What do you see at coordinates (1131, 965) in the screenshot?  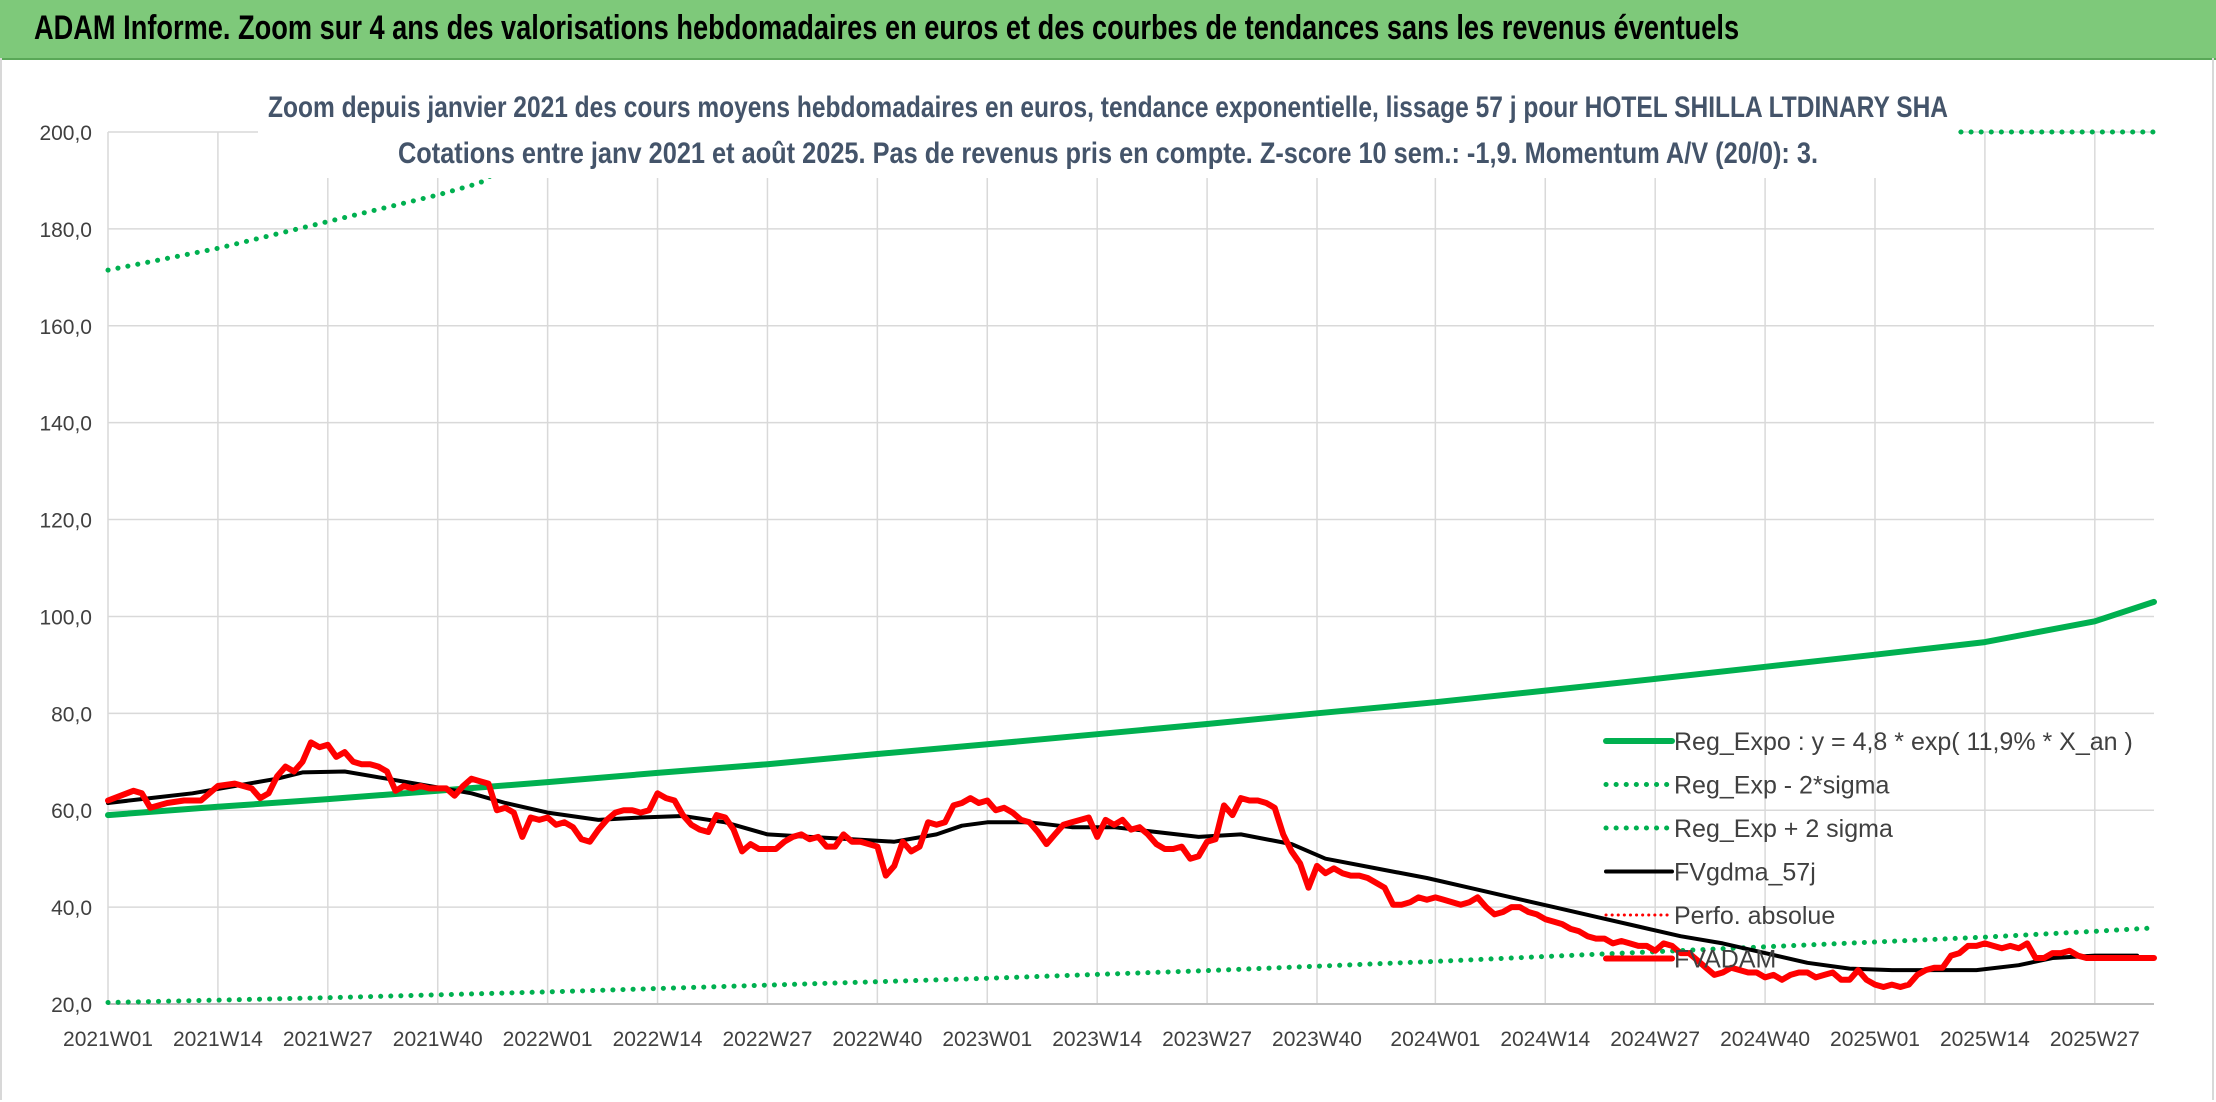 I see `series-line-reg-exp-2-sigma` at bounding box center [1131, 965].